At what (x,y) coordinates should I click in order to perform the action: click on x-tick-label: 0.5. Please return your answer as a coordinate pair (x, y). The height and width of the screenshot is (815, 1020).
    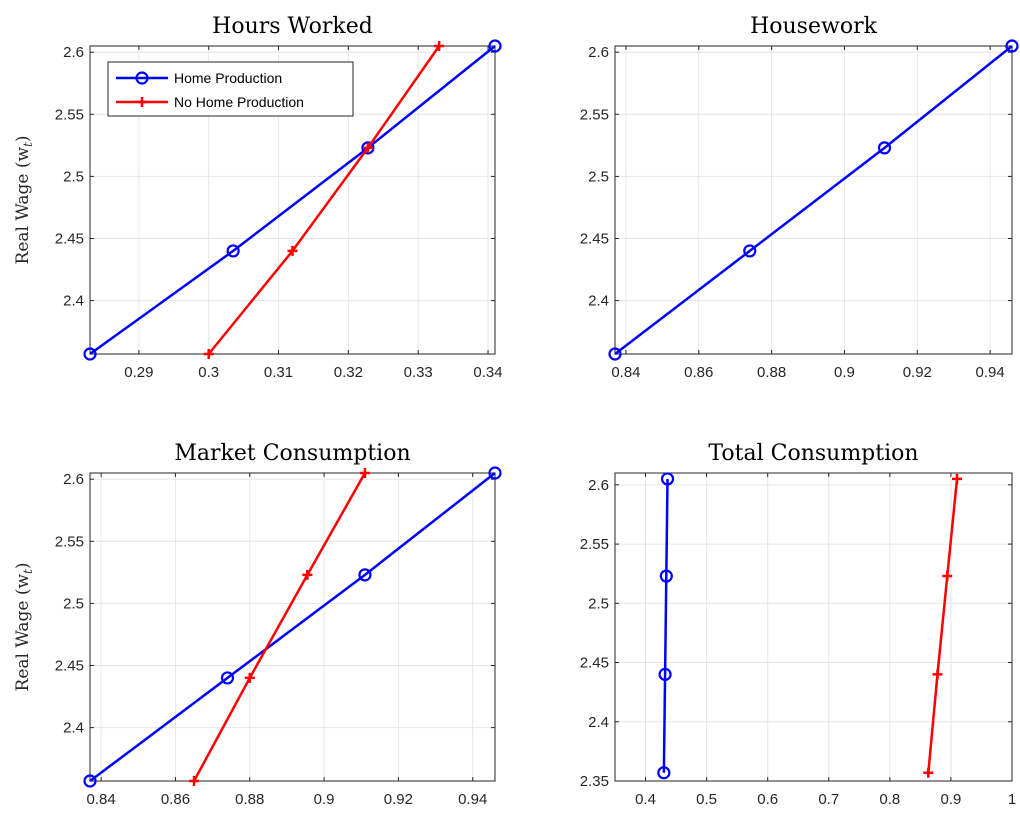
    Looking at the image, I should click on (706, 799).